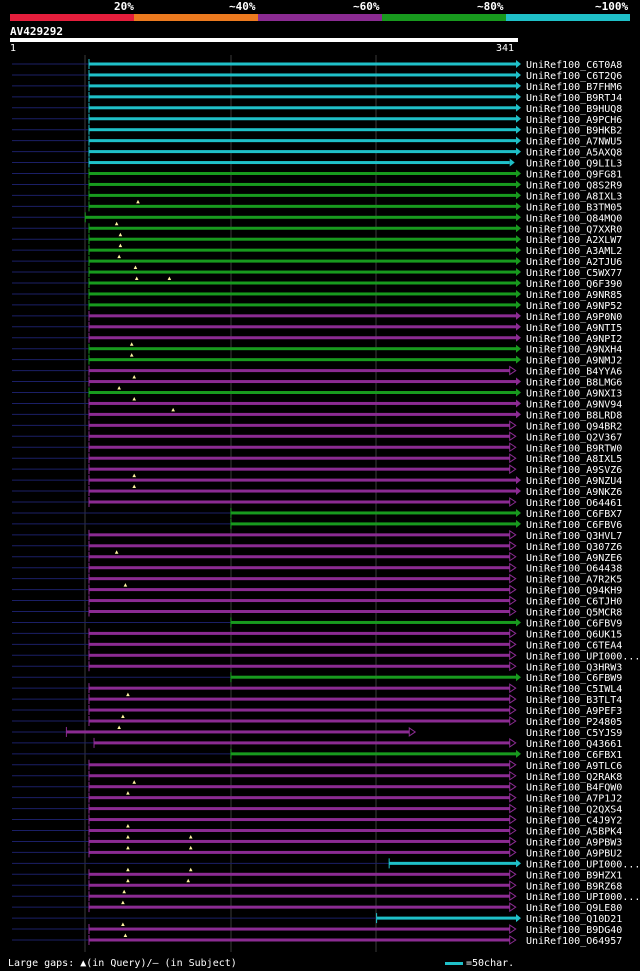  What do you see at coordinates (574, 459) in the screenshot?
I see `hit-label: UniRef100_A8IXL5` at bounding box center [574, 459].